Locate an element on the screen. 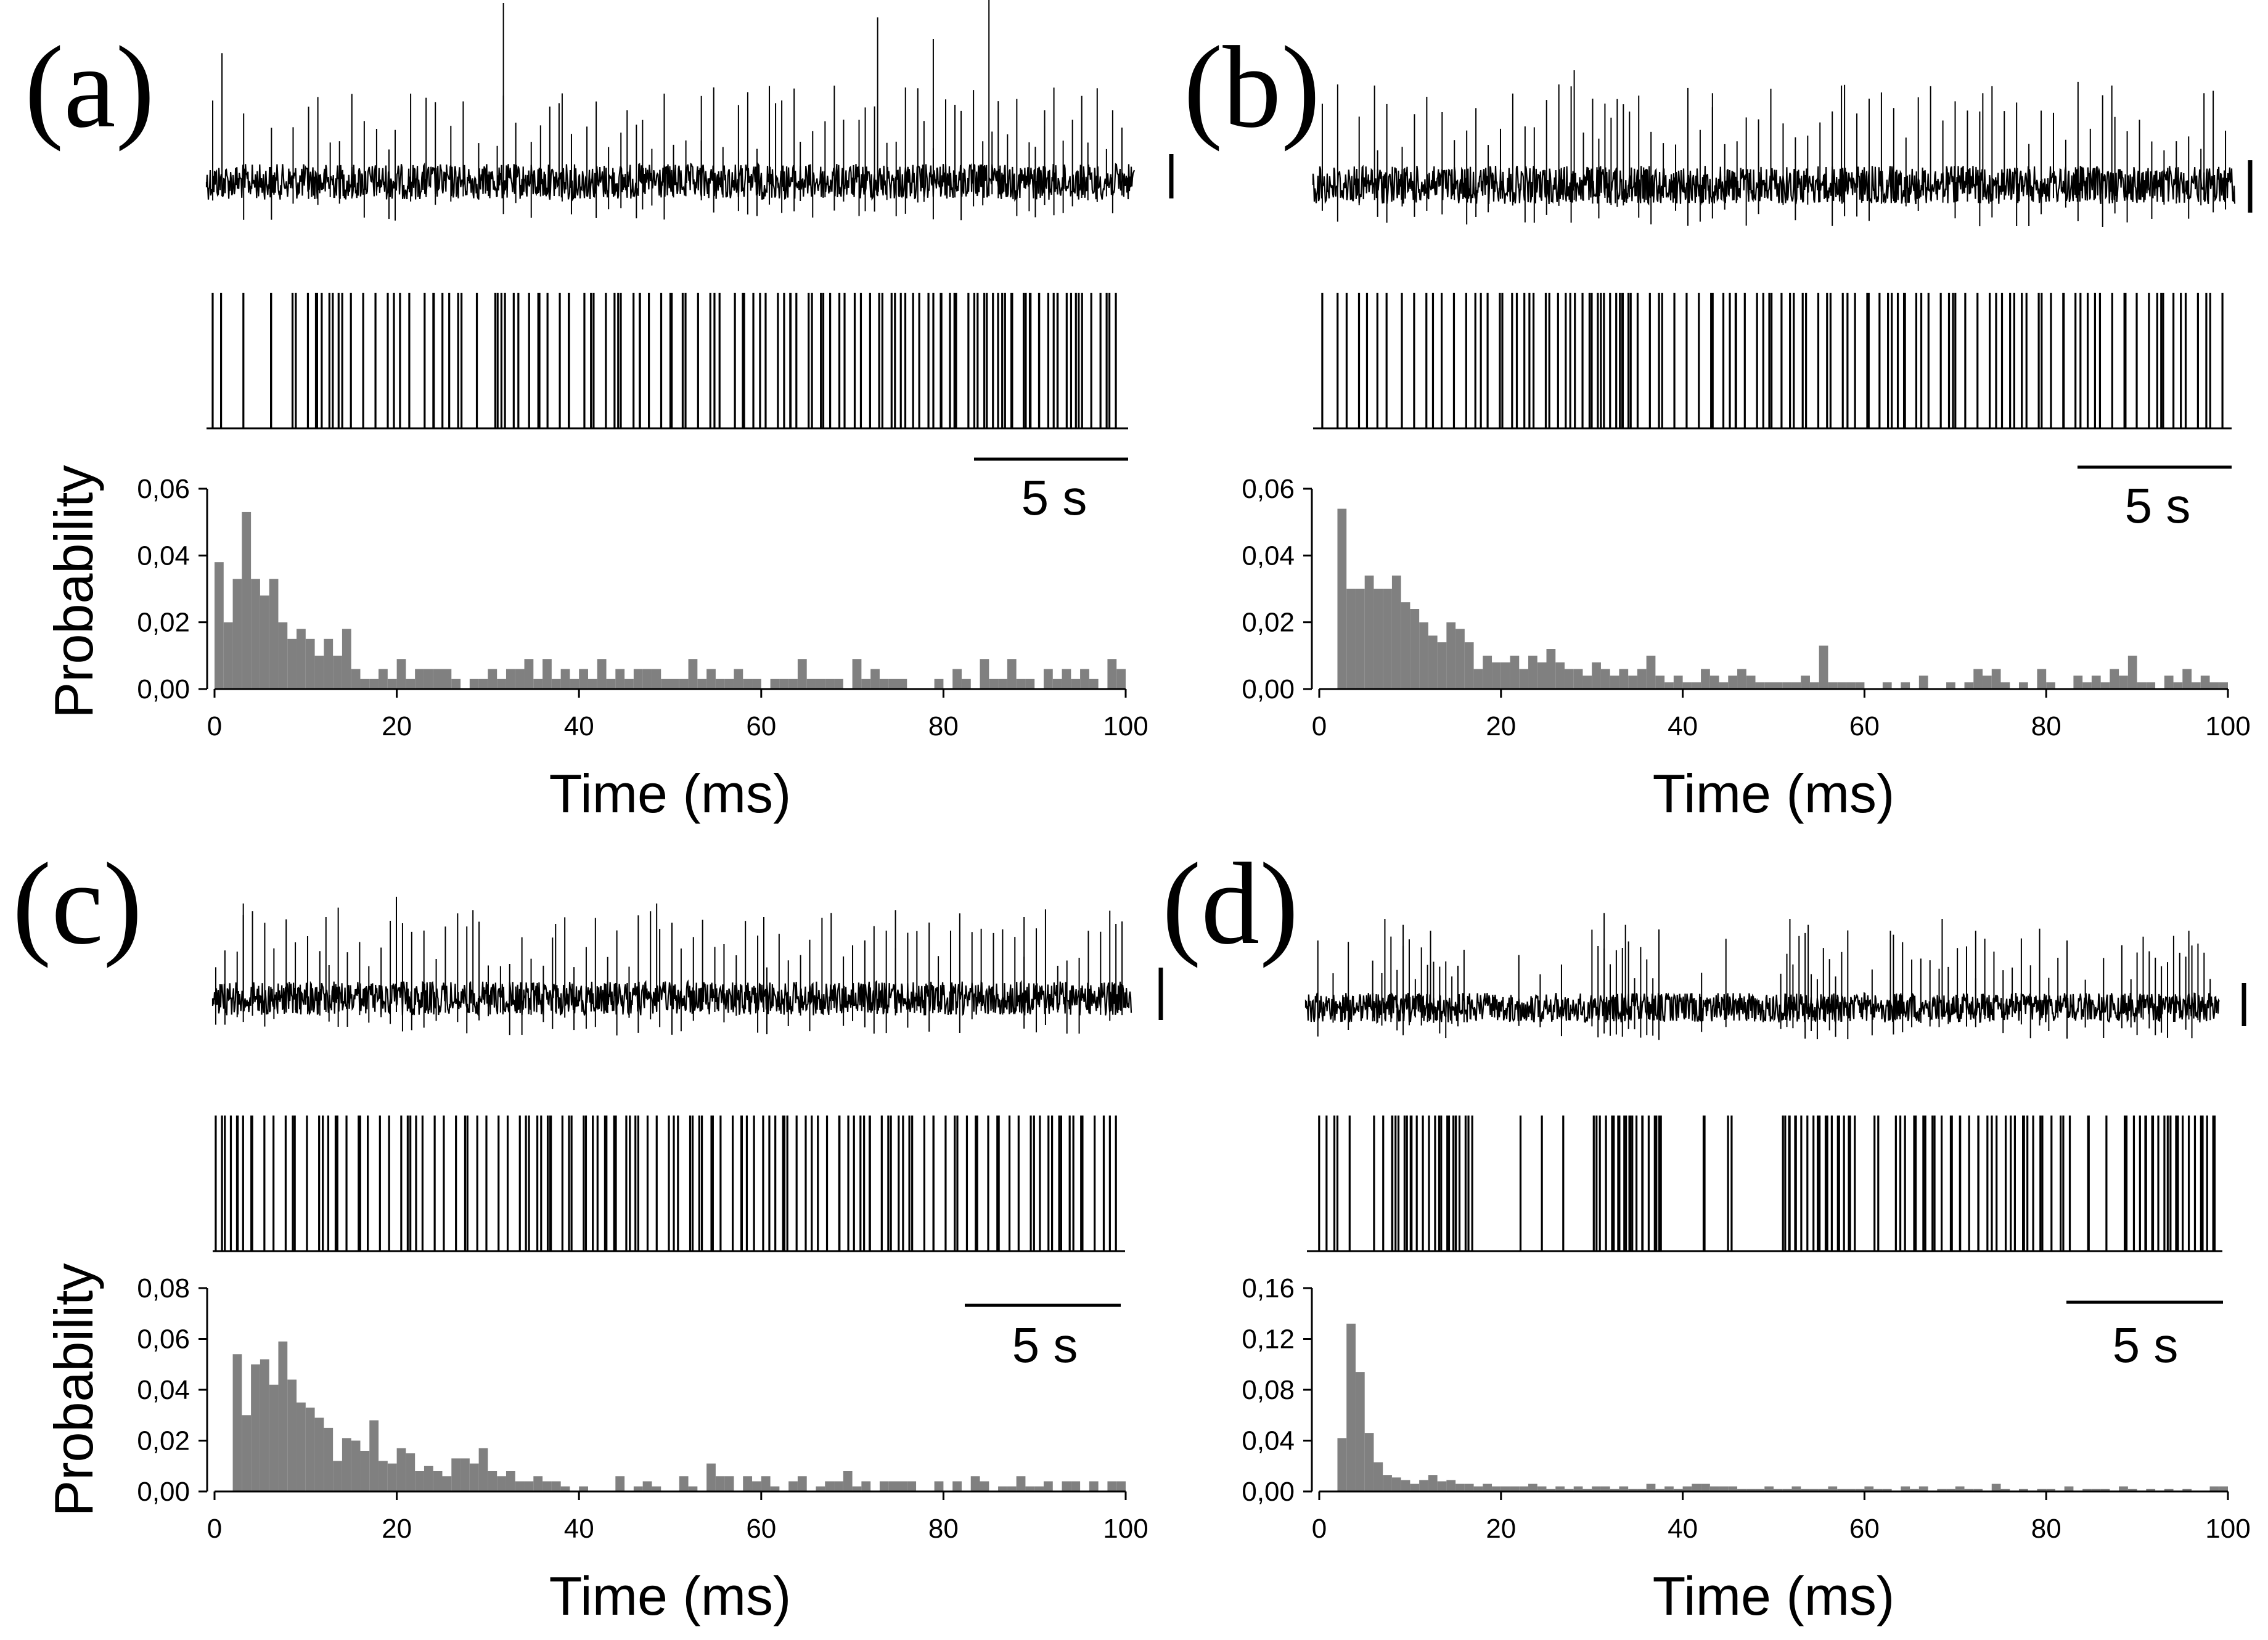  y-axis-label: Probability is located at coordinates (73, 592).